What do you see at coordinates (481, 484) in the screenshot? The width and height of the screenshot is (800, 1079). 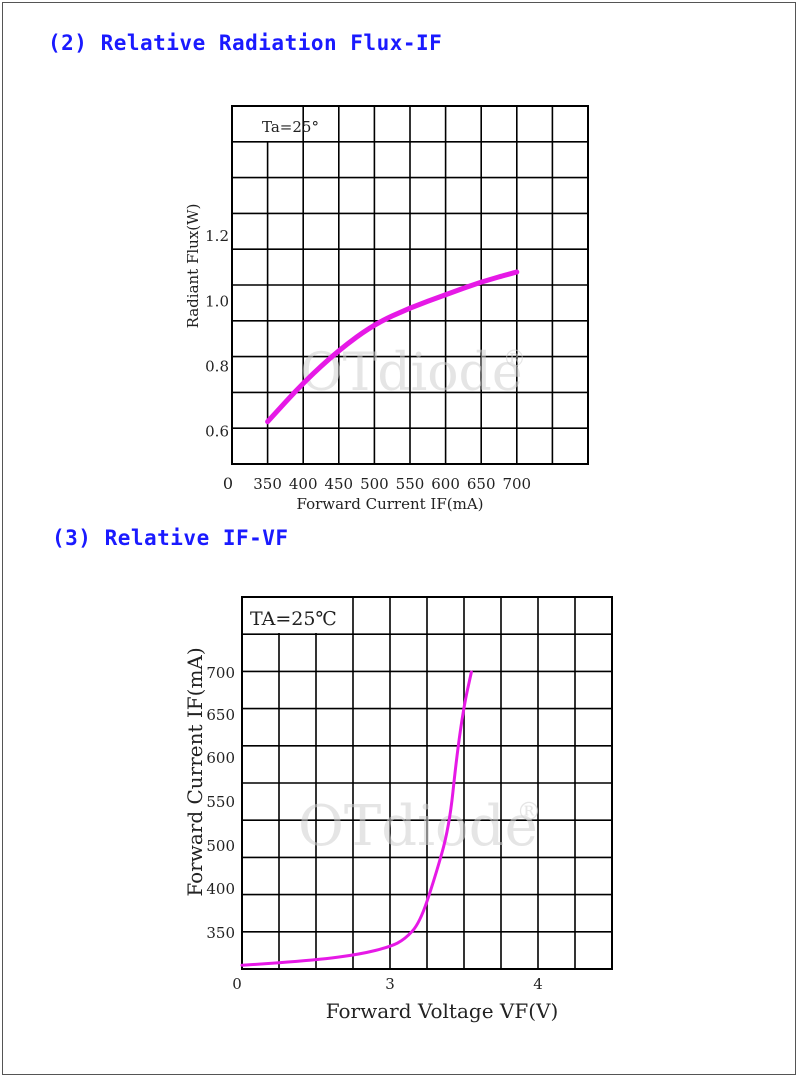 I see `x-tick-label: 650` at bounding box center [481, 484].